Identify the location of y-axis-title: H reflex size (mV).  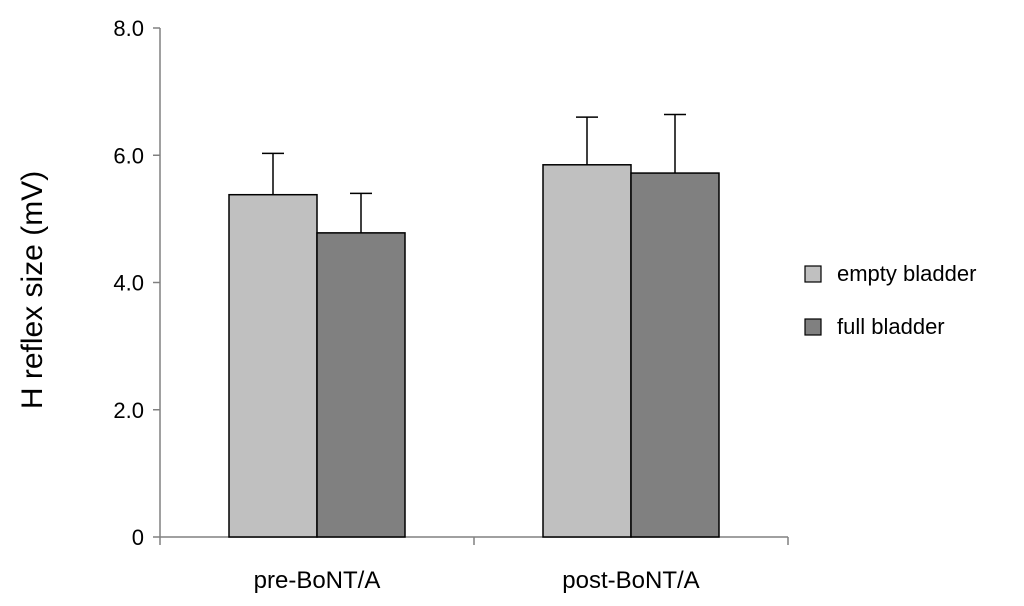
(32, 290).